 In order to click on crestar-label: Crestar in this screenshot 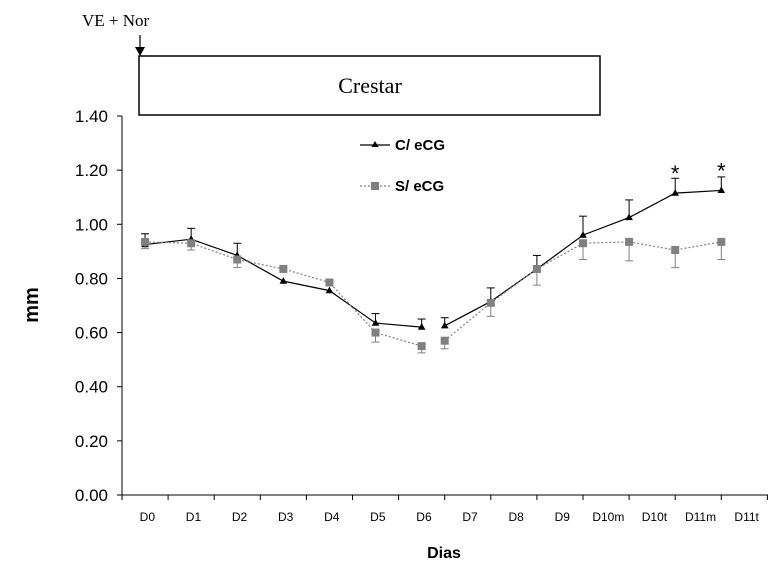, I will do `click(370, 85)`.